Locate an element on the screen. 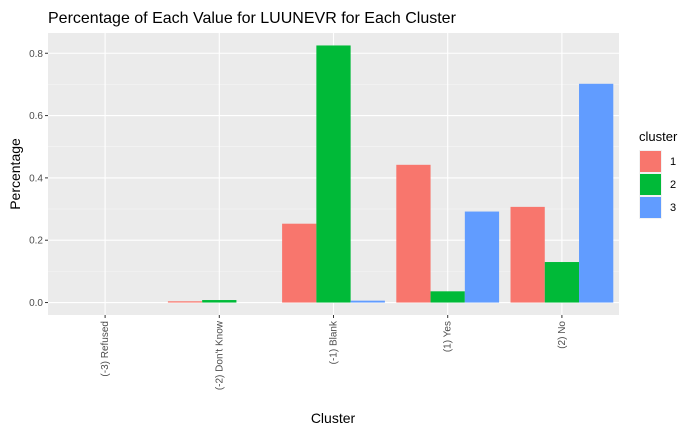 The image size is (700, 433). x-axis-title: Cluster is located at coordinates (333, 418).